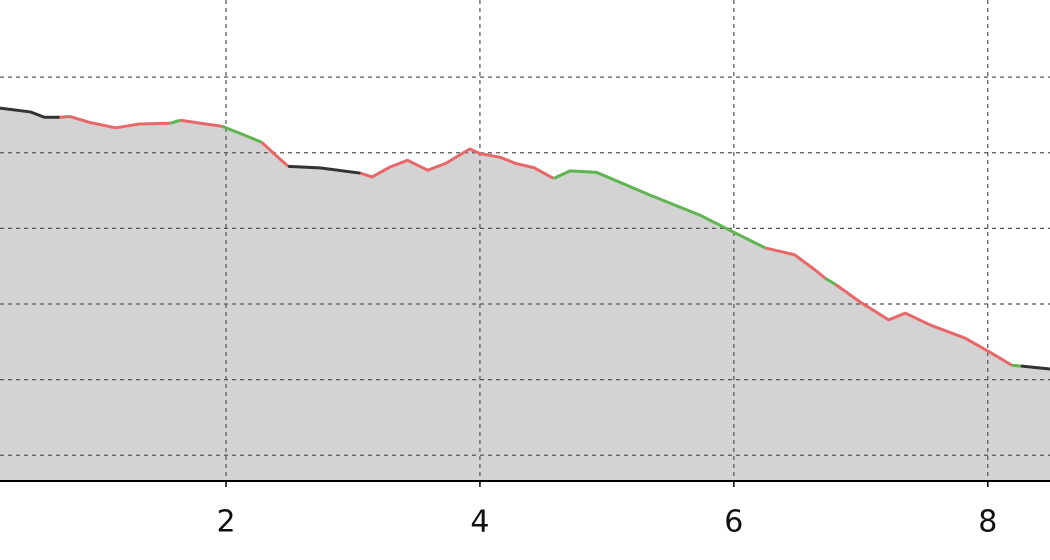  I want to click on x-tick-label: 6, so click(733, 522).